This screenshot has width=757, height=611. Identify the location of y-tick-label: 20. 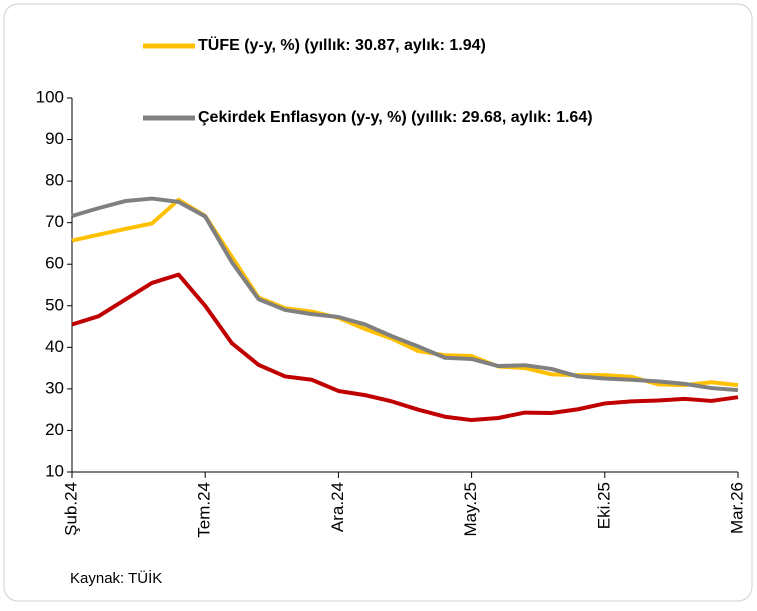
(54, 429).